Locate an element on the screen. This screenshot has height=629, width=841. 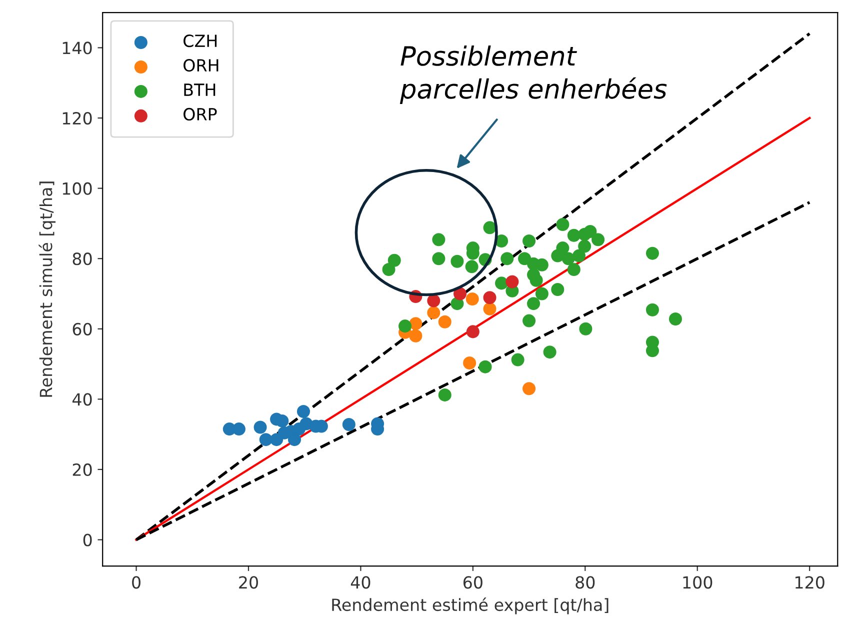
legend-label: ORP is located at coordinates (200, 114).